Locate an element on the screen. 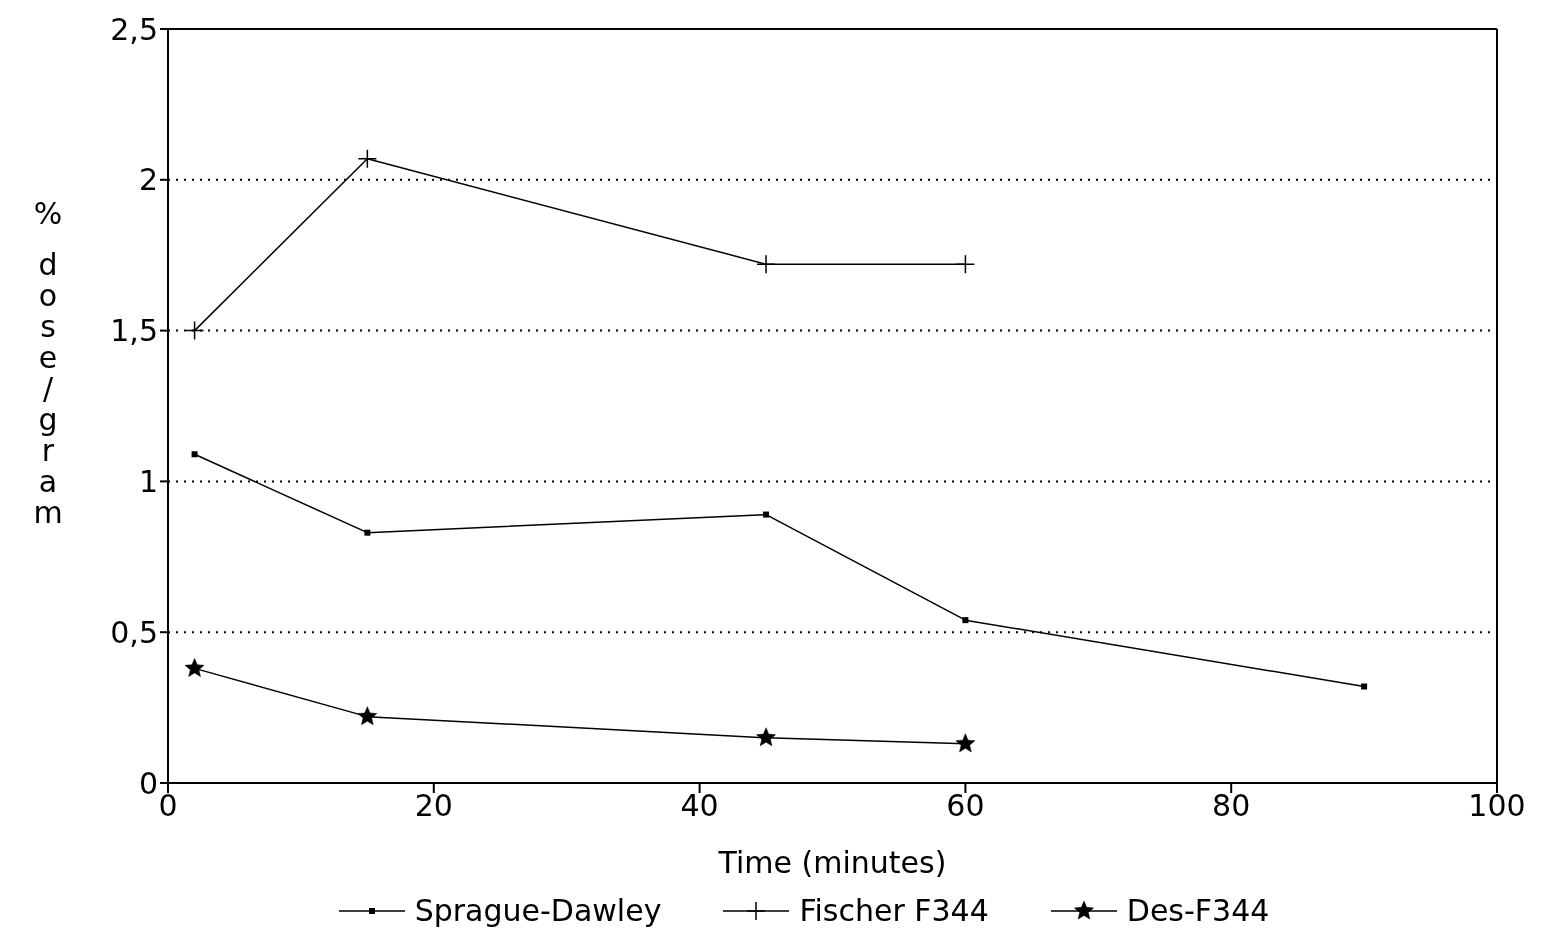 Image resolution: width=1544 pixels, height=952 pixels. y-tick-label: 1 is located at coordinates (148, 482).